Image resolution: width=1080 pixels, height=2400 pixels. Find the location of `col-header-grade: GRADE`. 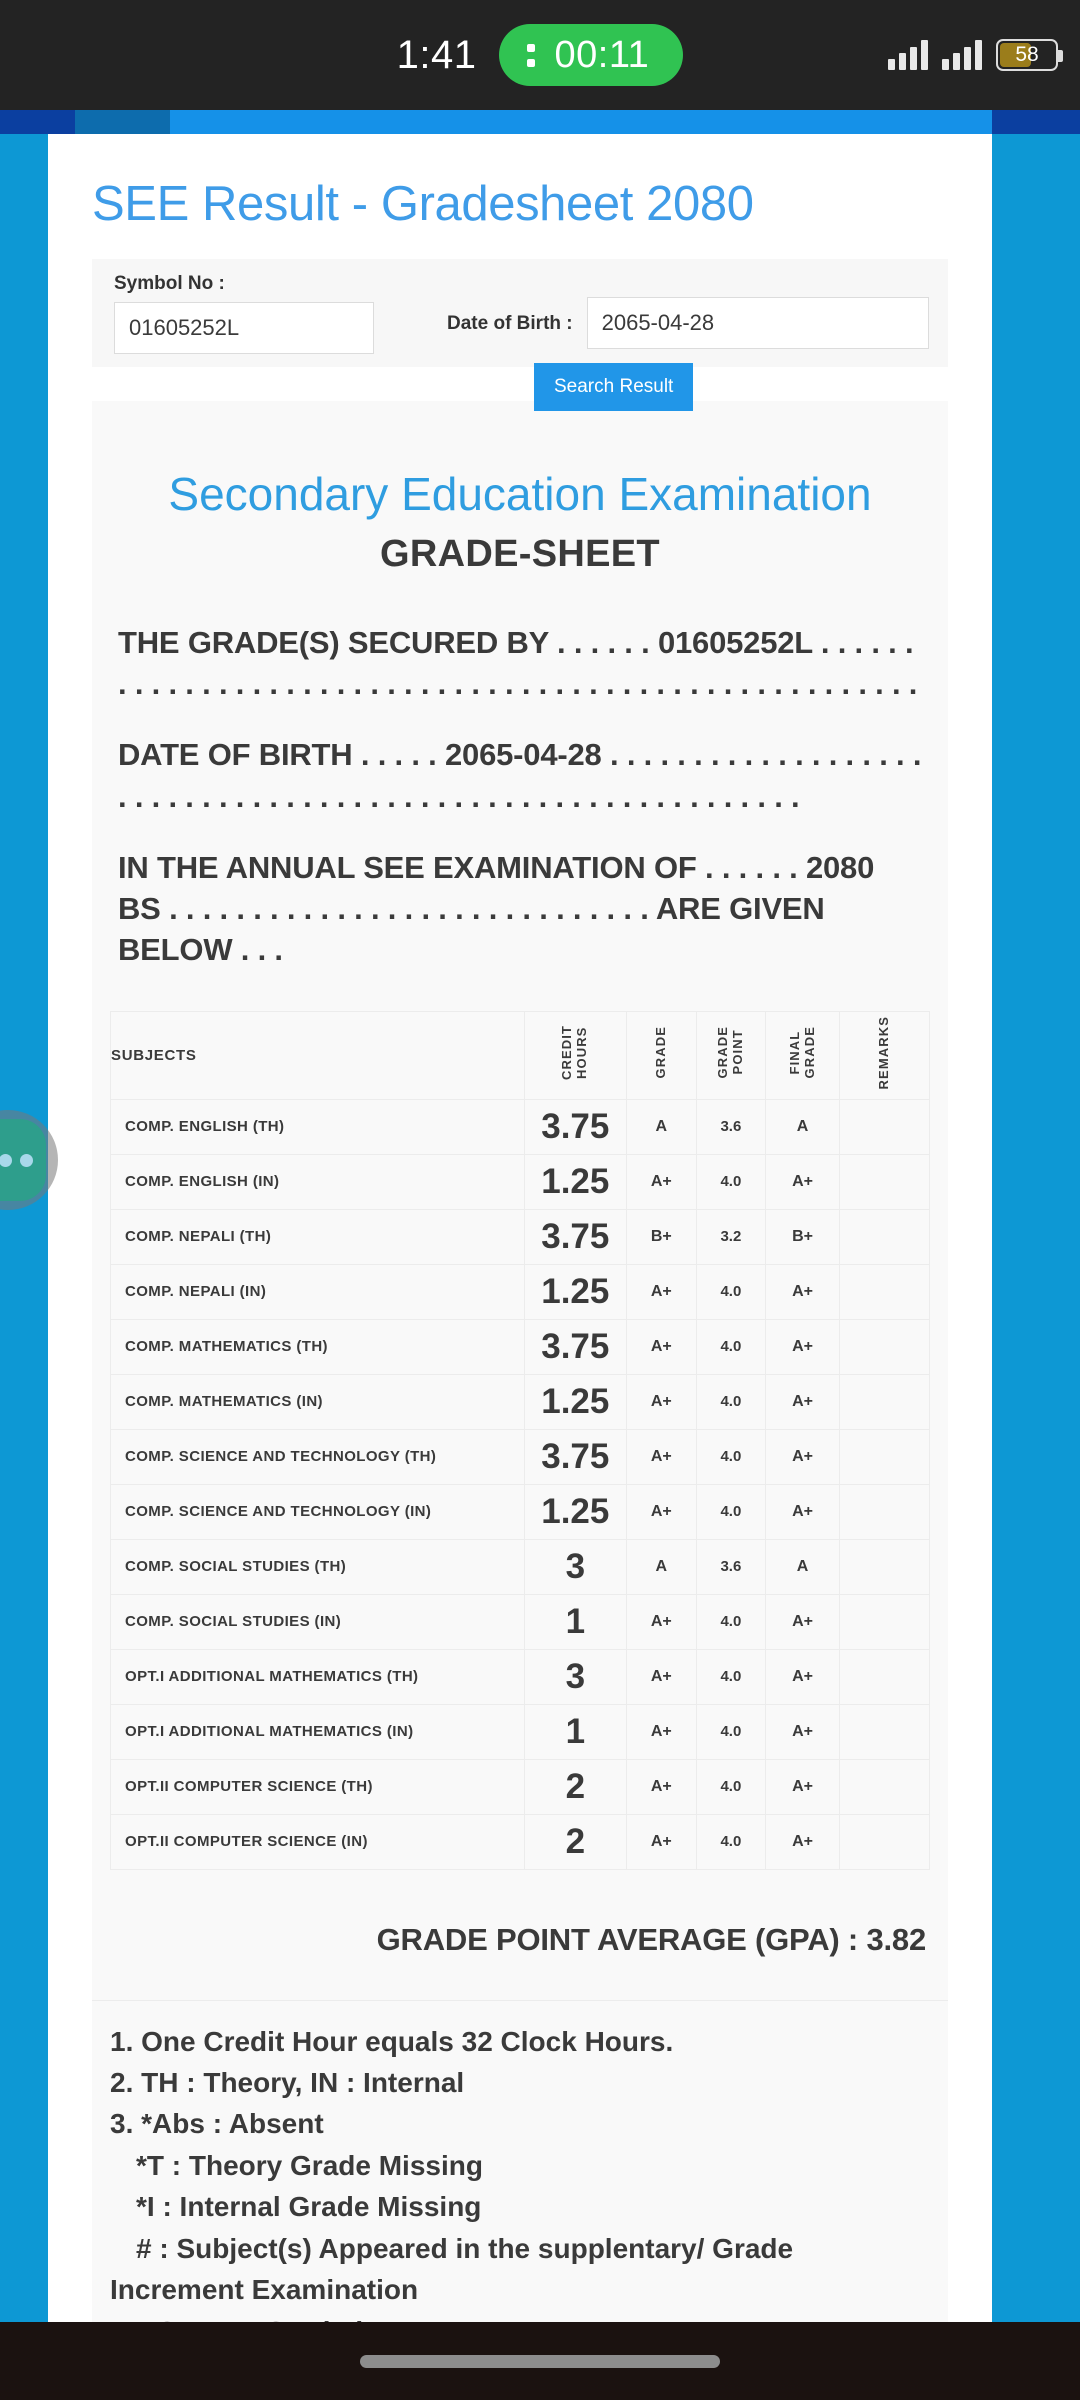

col-header-grade: GRADE is located at coordinates (661, 1055).